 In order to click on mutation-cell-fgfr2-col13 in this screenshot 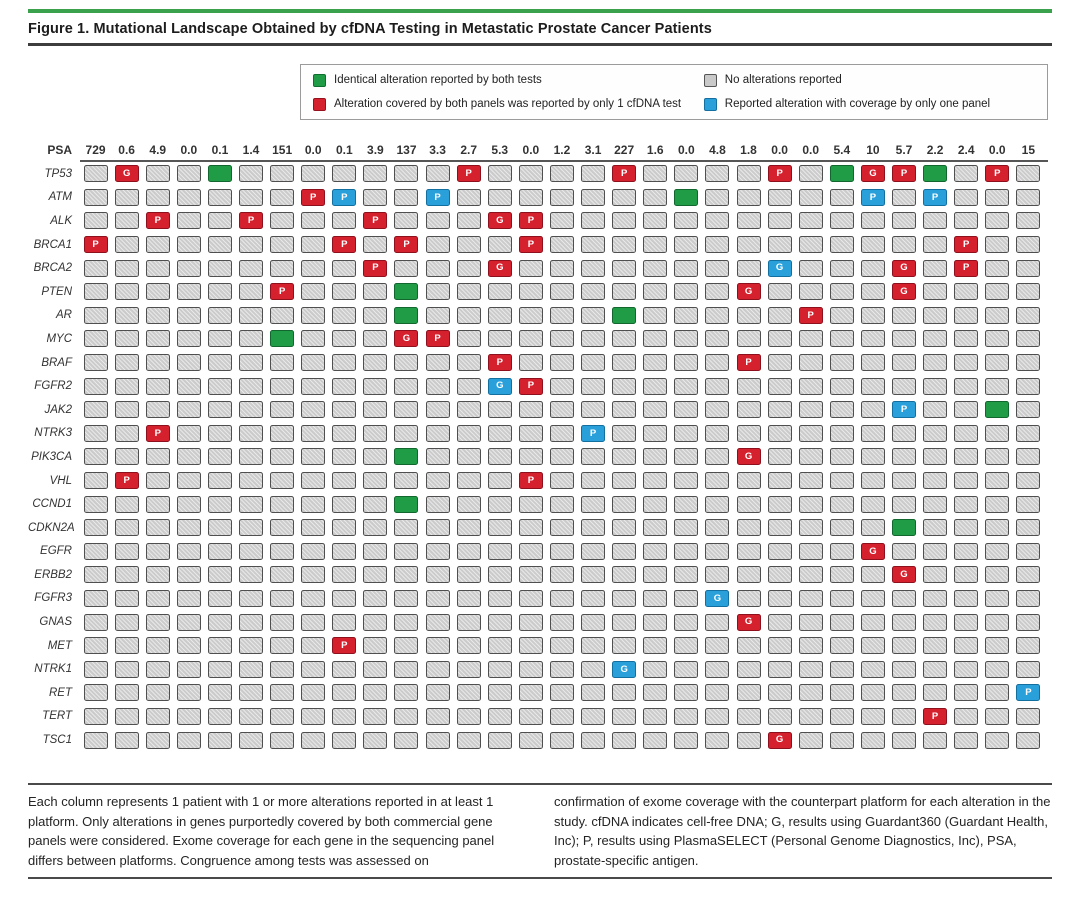, I will do `click(468, 386)`.